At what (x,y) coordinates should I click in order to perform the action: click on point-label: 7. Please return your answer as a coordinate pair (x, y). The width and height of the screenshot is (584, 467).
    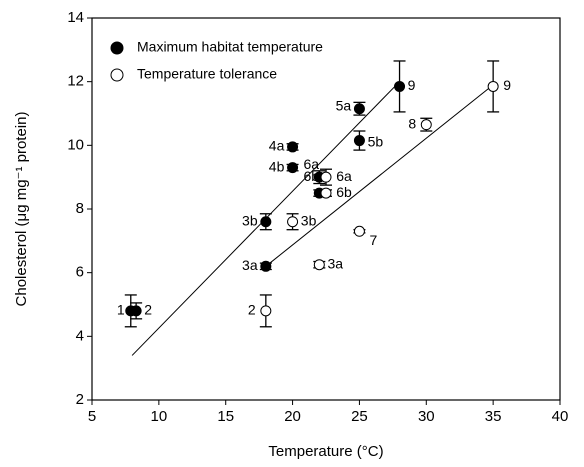
    Looking at the image, I should click on (374, 240).